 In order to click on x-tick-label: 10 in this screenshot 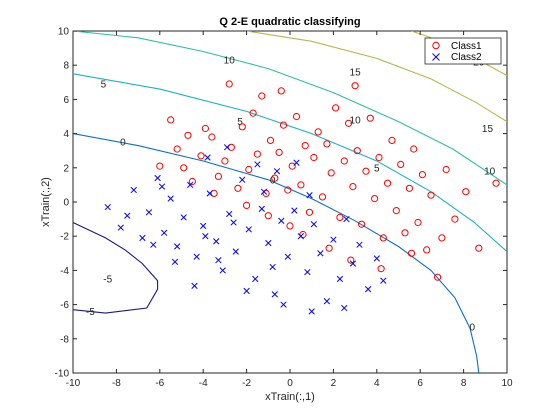, I will do `click(507, 383)`.